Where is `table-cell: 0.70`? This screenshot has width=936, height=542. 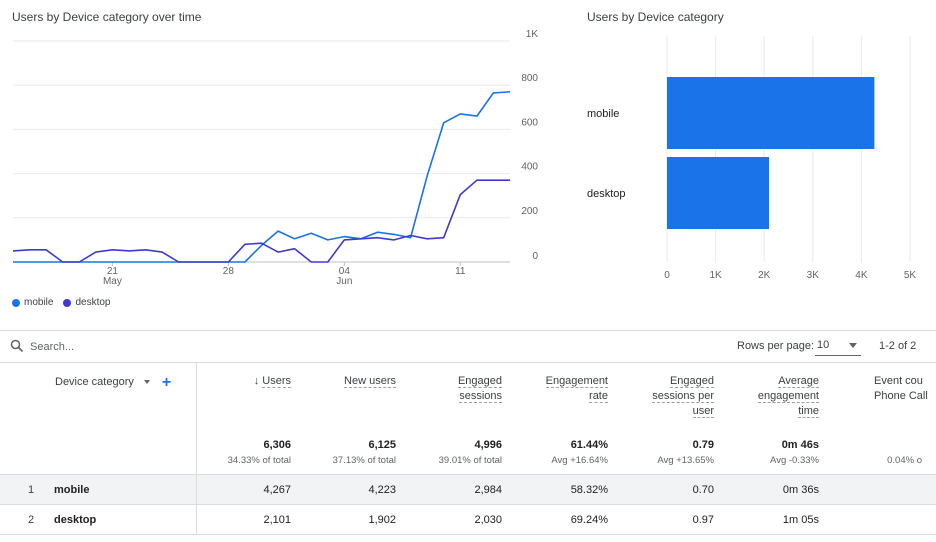
table-cell: 0.70 is located at coordinates (703, 490).